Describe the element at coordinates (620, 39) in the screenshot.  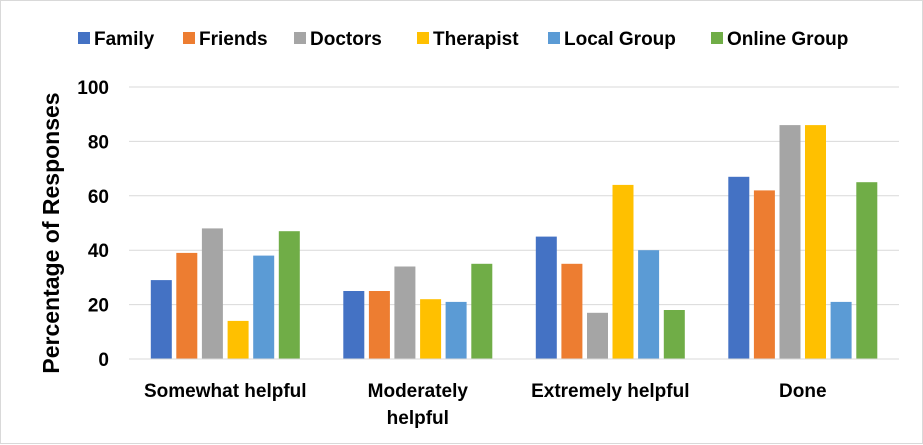
I see `legend-label: Local Group` at that location.